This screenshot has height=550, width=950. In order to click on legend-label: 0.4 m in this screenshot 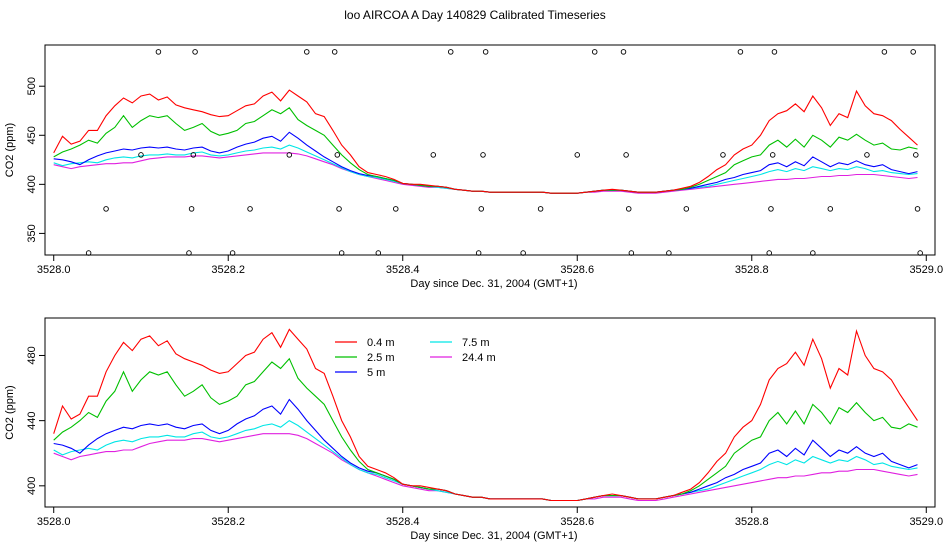, I will do `click(381, 343)`.